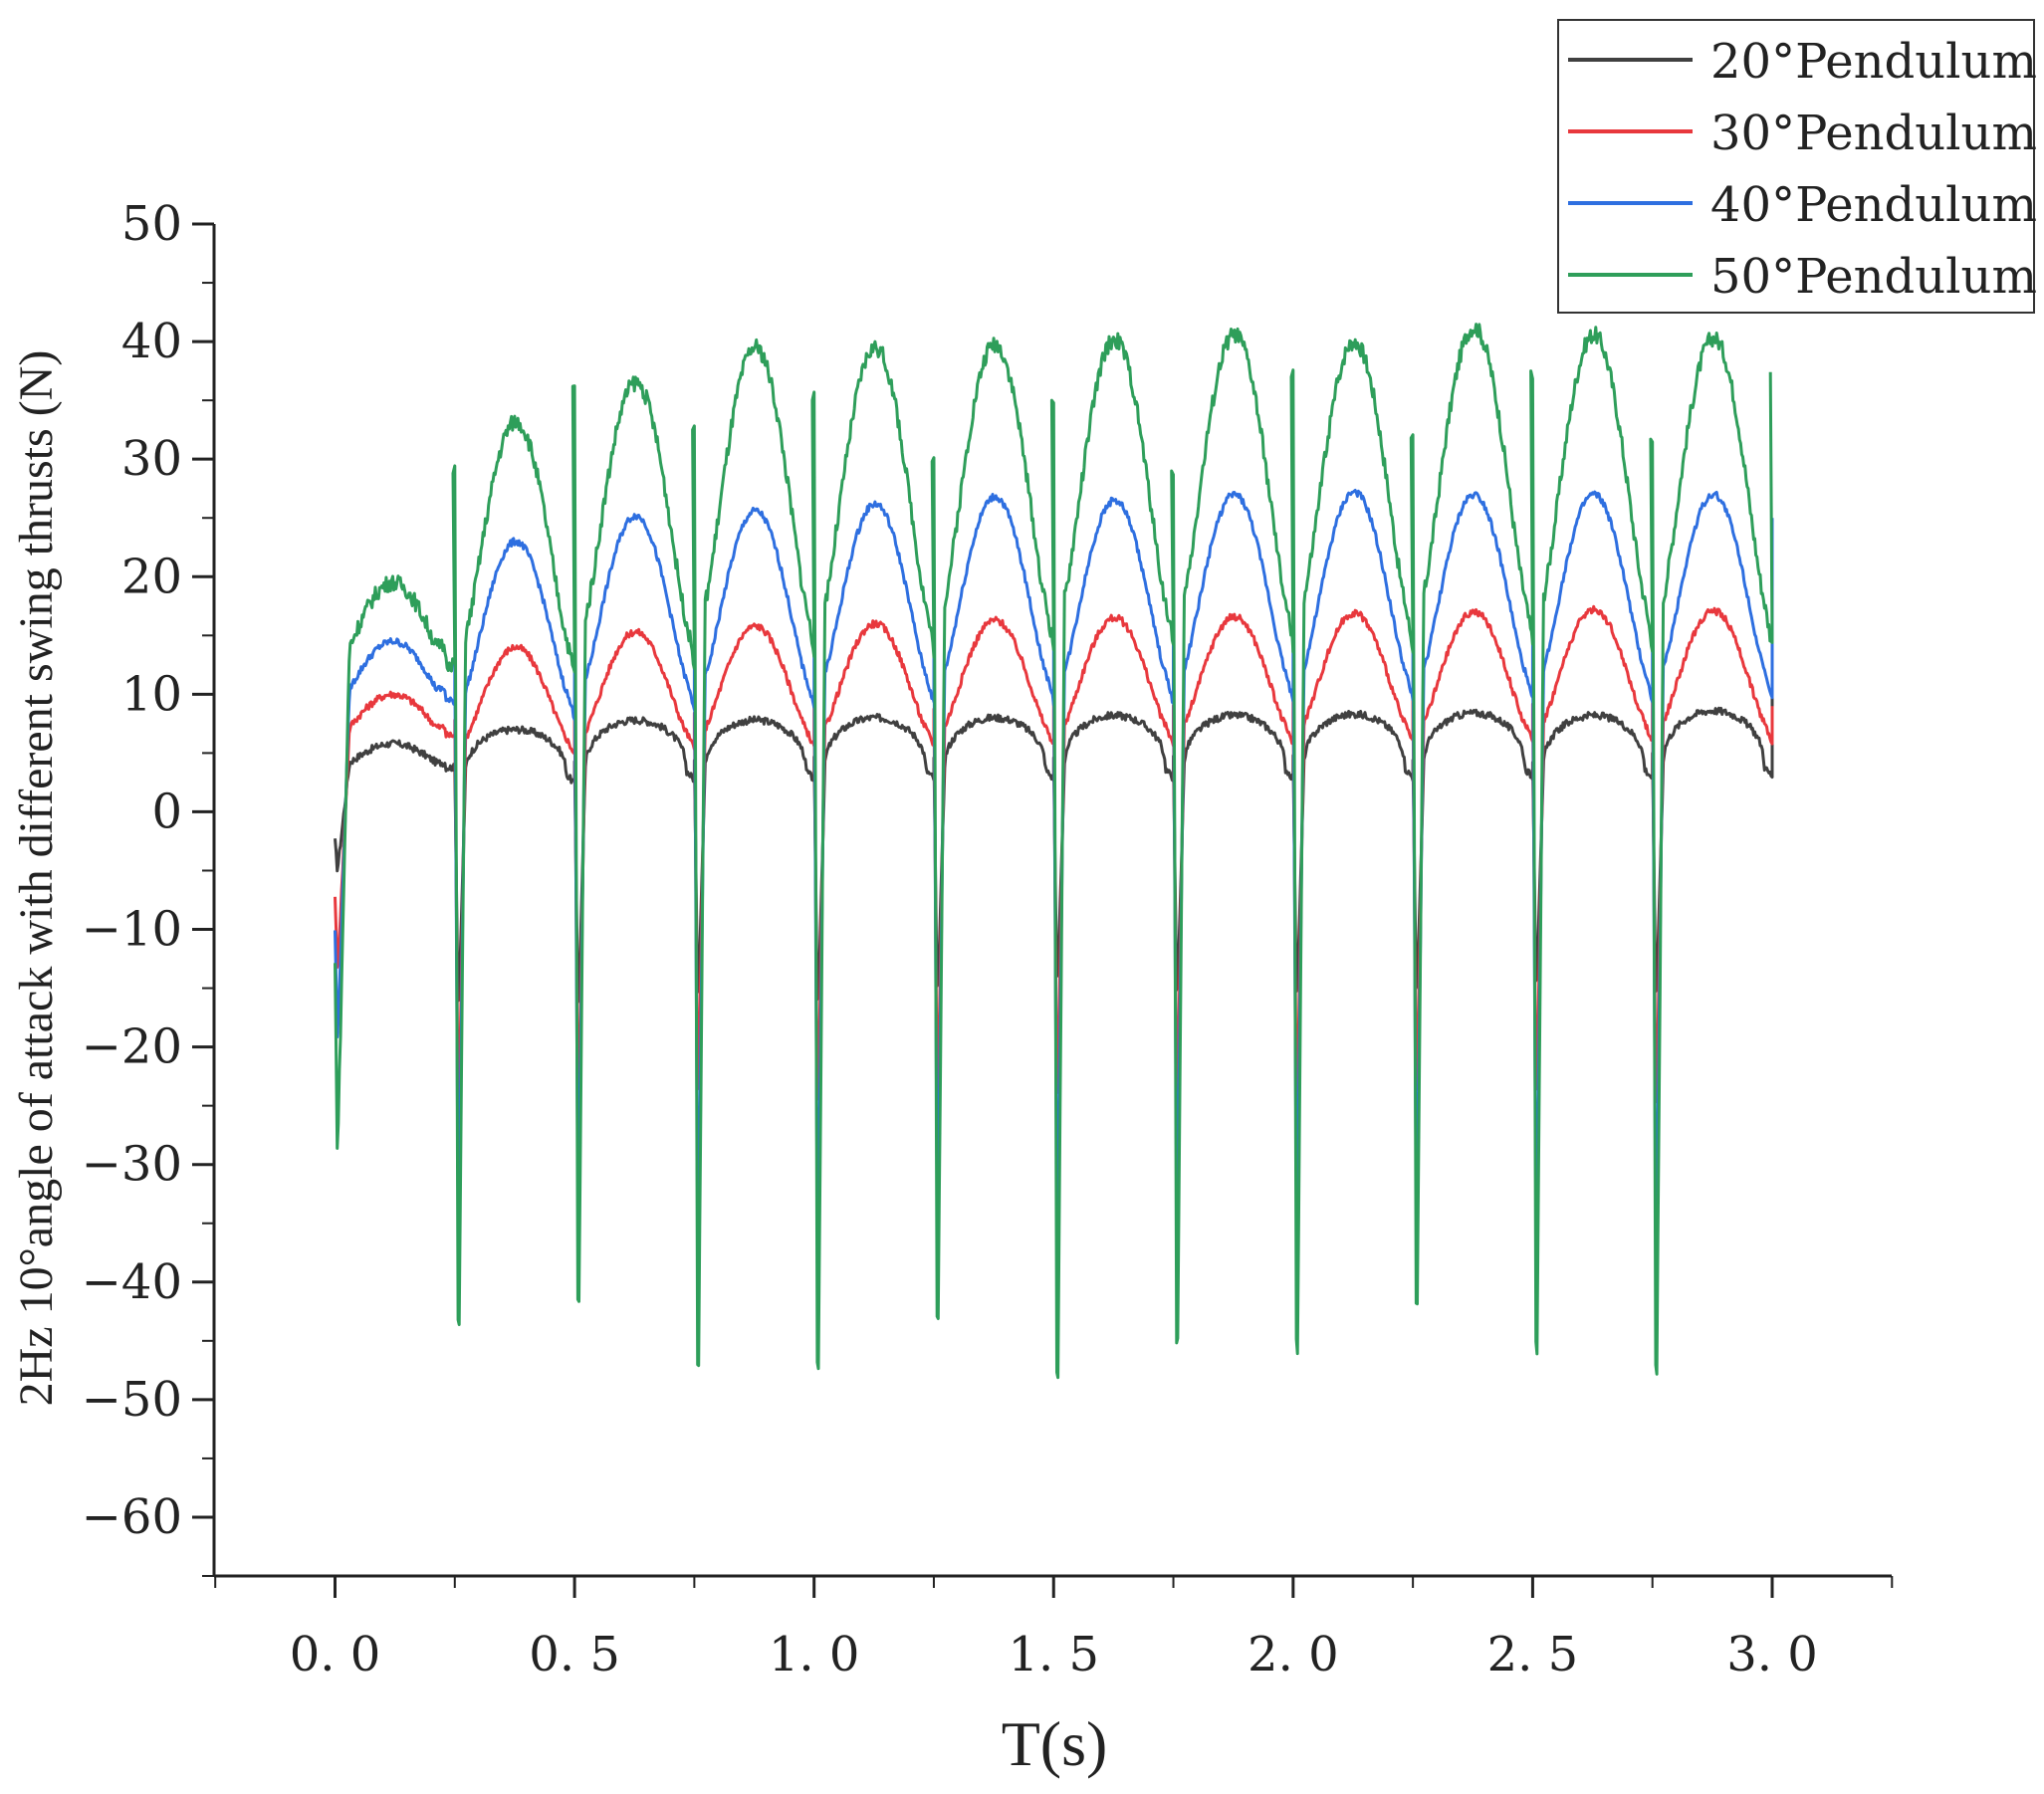  Describe the element at coordinates (132, 1400) in the screenshot. I see `y-tick-label: −50` at that location.